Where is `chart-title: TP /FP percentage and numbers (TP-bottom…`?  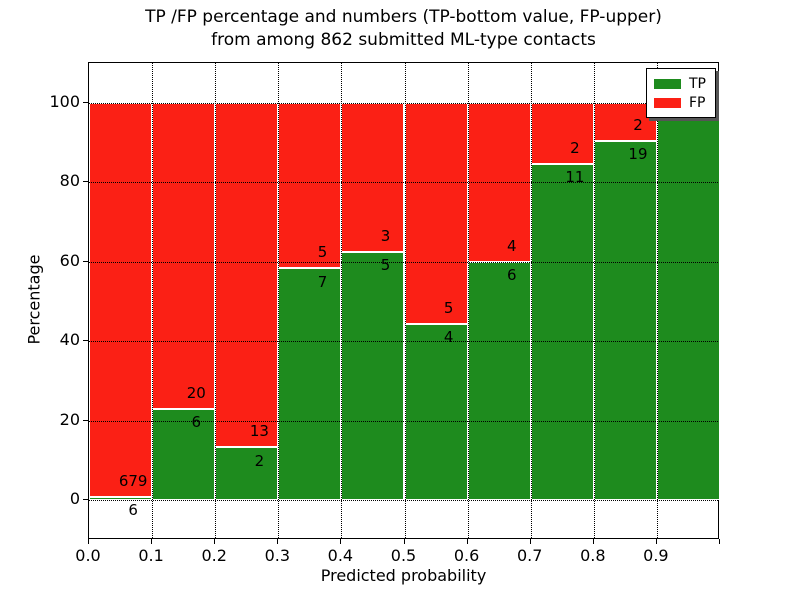 chart-title: TP /FP percentage and numbers (TP-bottom… is located at coordinates (403, 29).